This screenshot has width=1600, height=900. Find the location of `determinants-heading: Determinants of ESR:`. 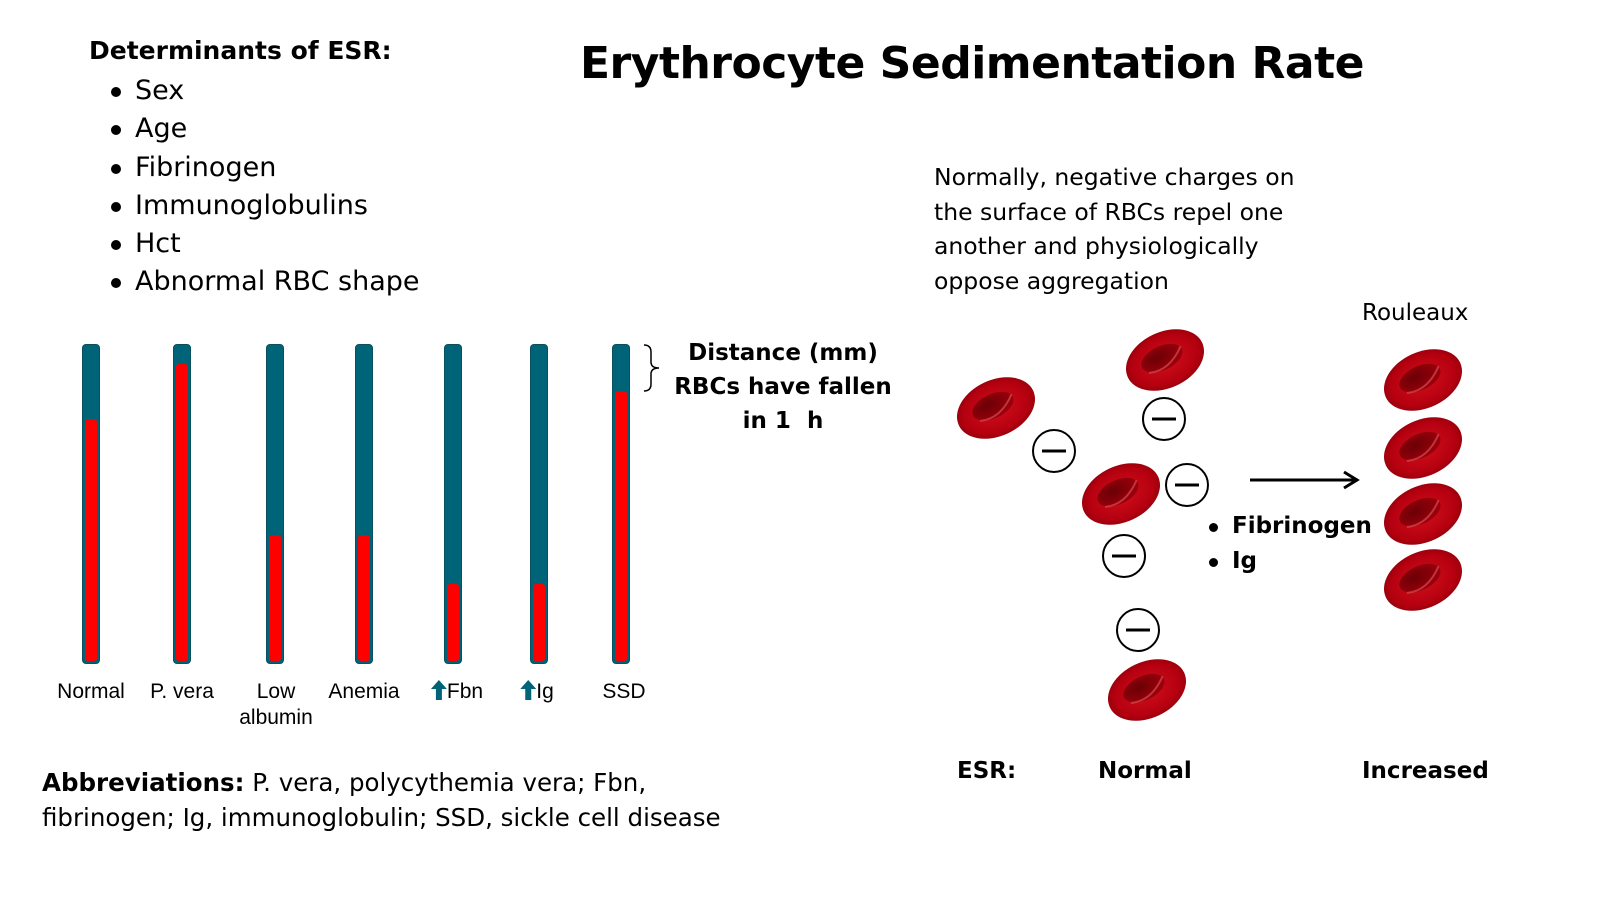

determinants-heading: Determinants of ESR: is located at coordinates (240, 50).